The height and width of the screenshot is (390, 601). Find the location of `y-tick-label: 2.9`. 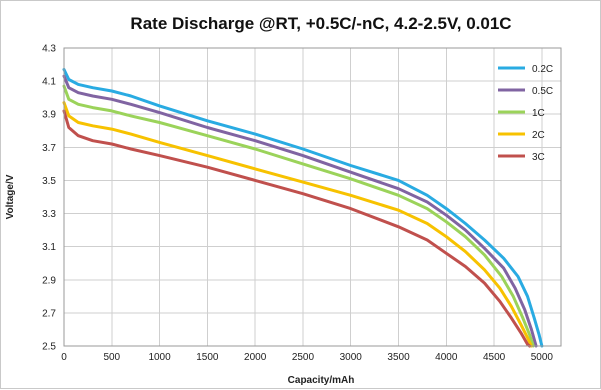

y-tick-label: 2.9 is located at coordinates (49, 280).